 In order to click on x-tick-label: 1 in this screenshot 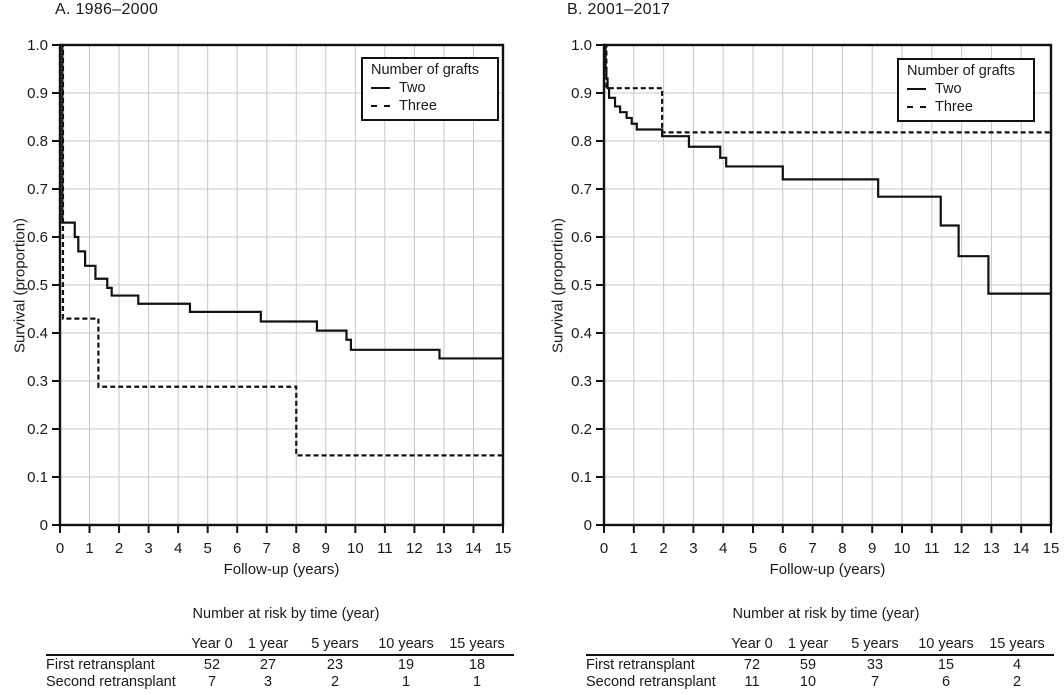, I will do `click(634, 548)`.